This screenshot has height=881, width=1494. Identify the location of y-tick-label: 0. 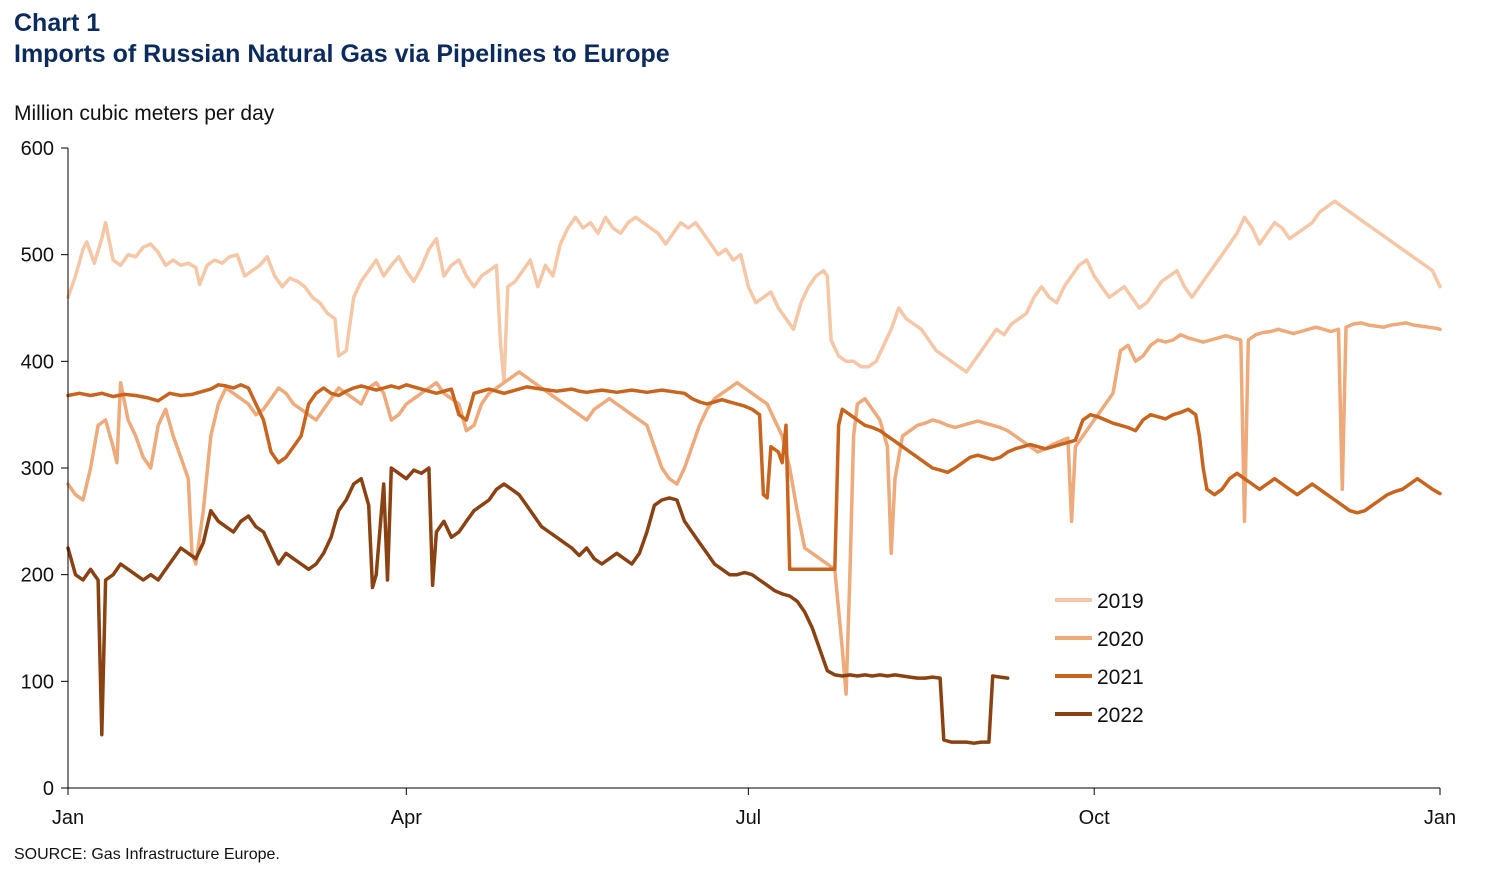
(48, 789).